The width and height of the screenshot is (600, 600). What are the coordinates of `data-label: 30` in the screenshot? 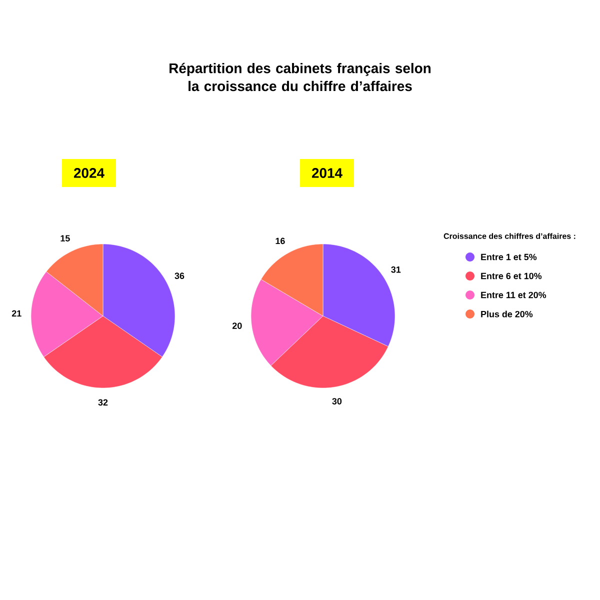 It's located at (337, 401).